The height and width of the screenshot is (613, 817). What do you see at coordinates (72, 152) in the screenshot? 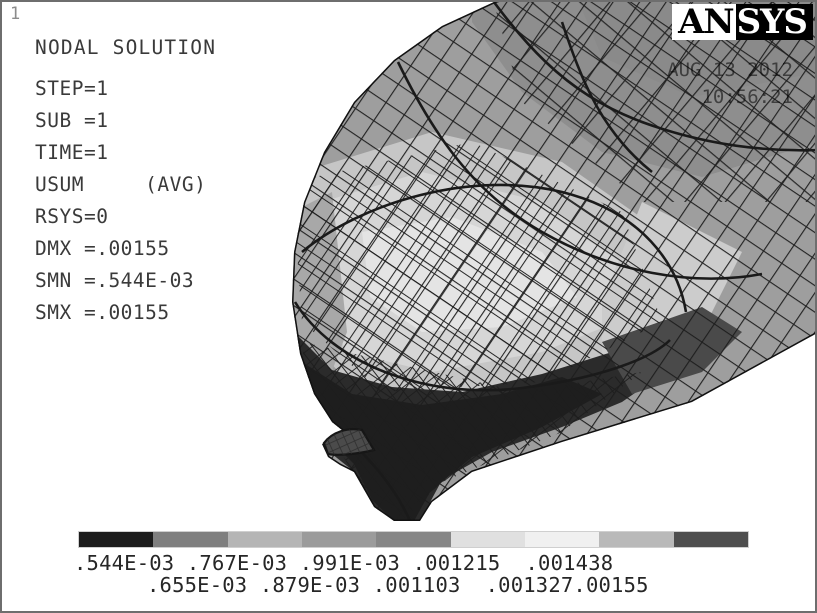
I see `legend-line-time: TIME=1` at bounding box center [72, 152].